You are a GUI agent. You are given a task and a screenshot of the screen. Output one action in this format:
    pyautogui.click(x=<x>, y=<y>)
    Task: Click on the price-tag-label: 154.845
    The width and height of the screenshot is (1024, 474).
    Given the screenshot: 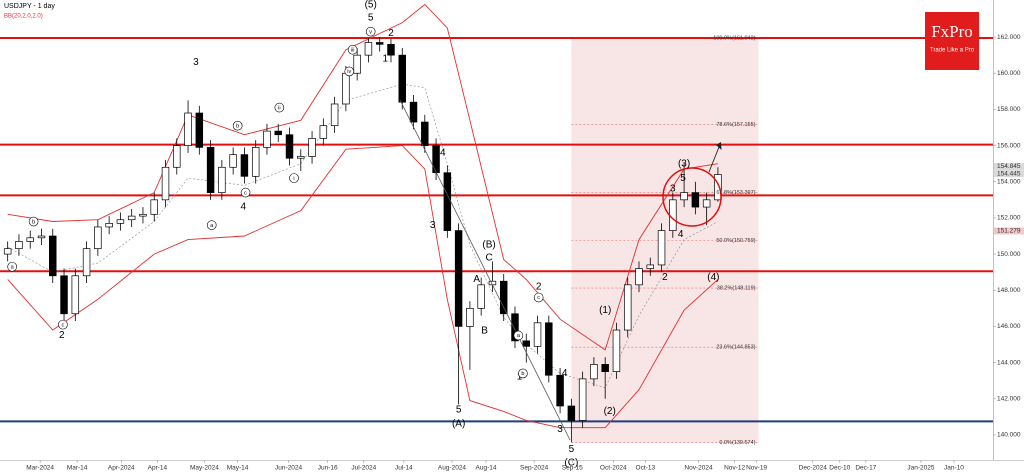 What is the action you would take?
    pyautogui.click(x=1009, y=166)
    